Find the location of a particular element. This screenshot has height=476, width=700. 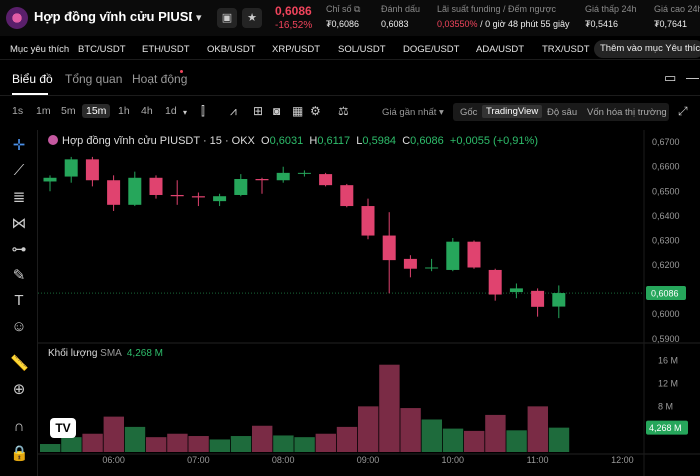

ticker-ada: ADA/USDT is located at coordinates (500, 49).